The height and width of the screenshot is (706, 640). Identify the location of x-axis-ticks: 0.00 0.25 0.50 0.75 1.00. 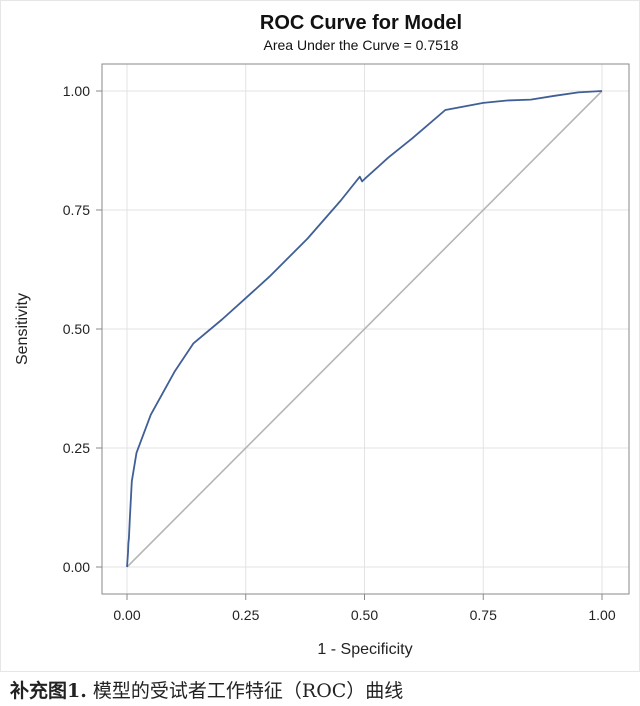
(364, 608).